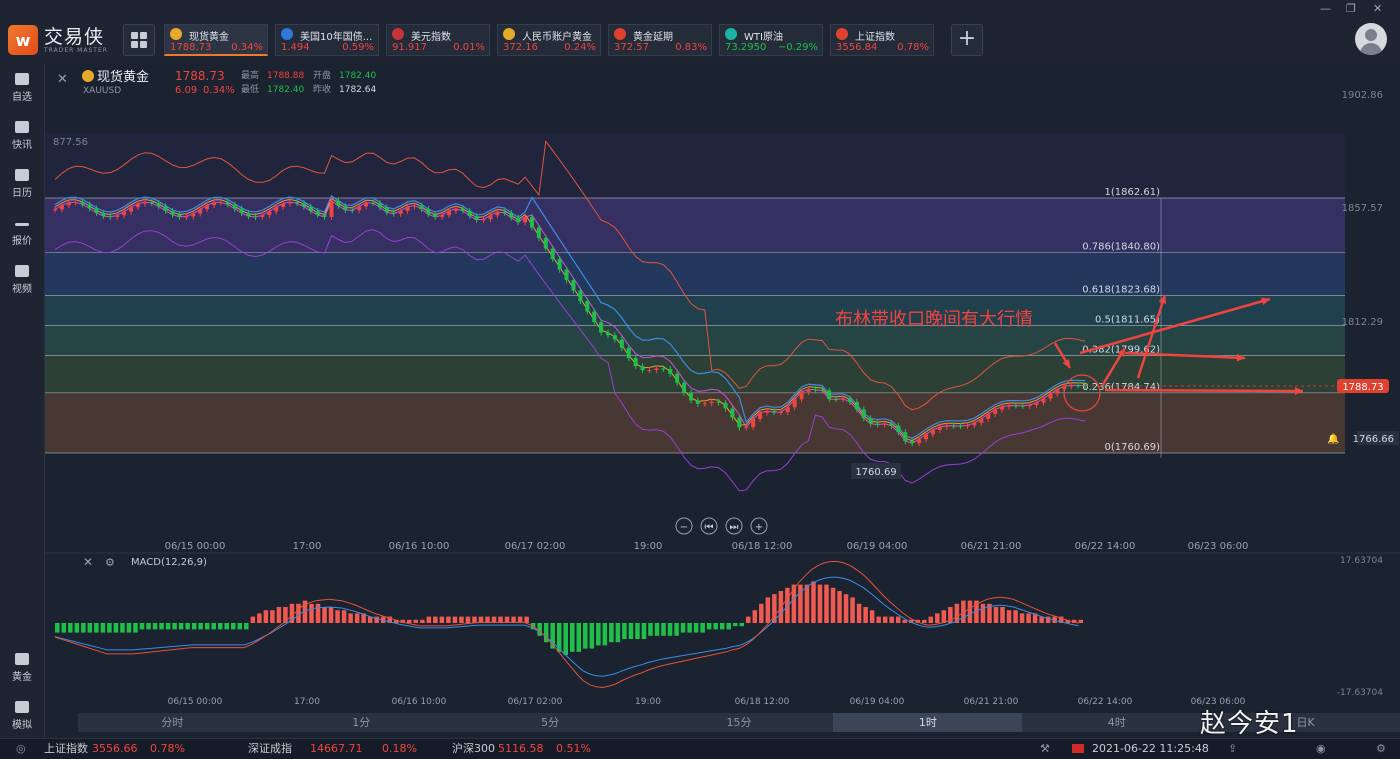  Describe the element at coordinates (1233, 748) in the screenshot. I see `share-icon: ⇪` at that location.